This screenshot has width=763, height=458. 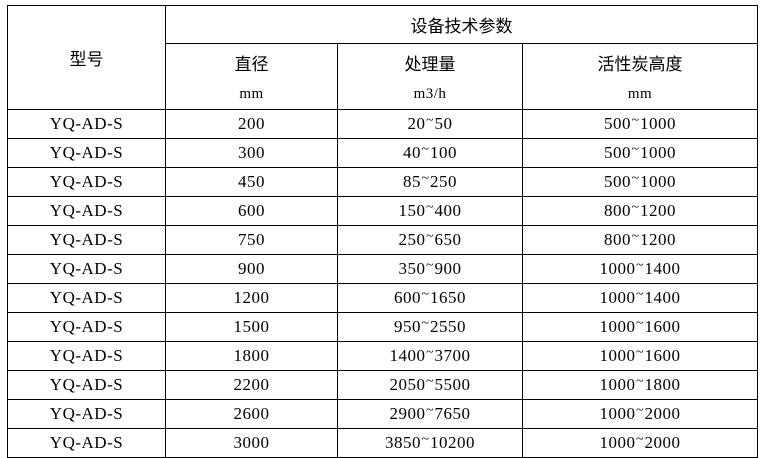 What do you see at coordinates (640, 385) in the screenshot?
I see `cell-carbon-height: 1000~1800` at bounding box center [640, 385].